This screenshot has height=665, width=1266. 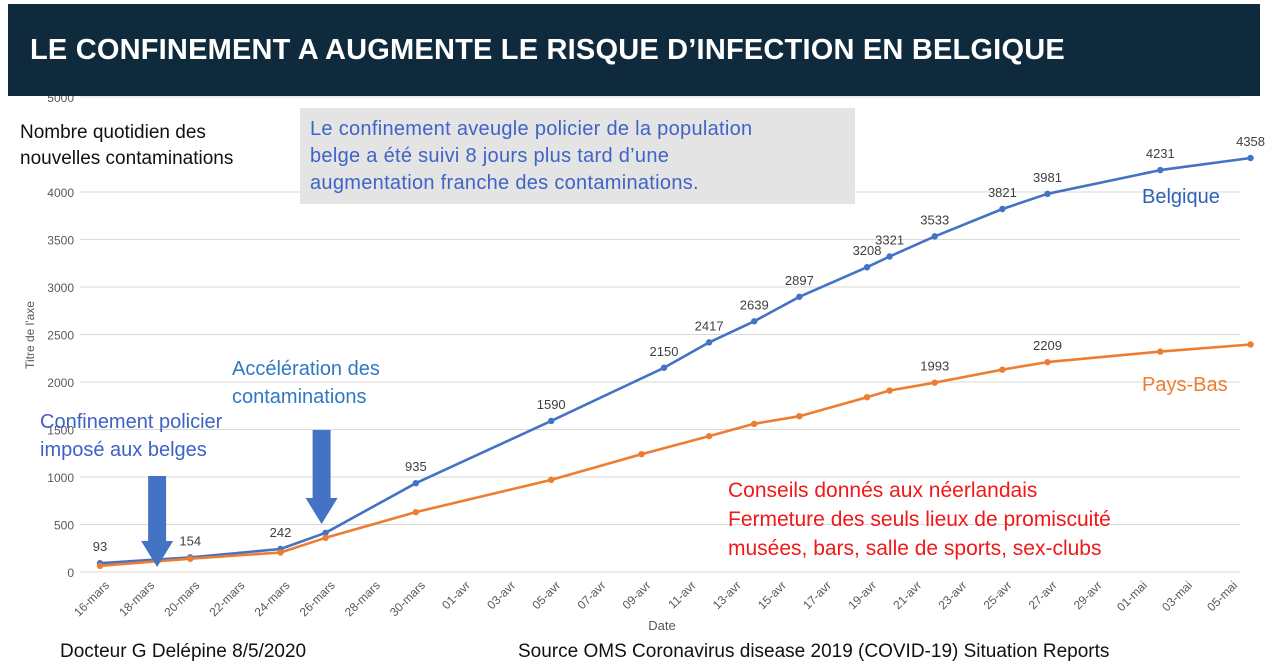 I want to click on x-tick-label: 01-avr, so click(x=456, y=595).